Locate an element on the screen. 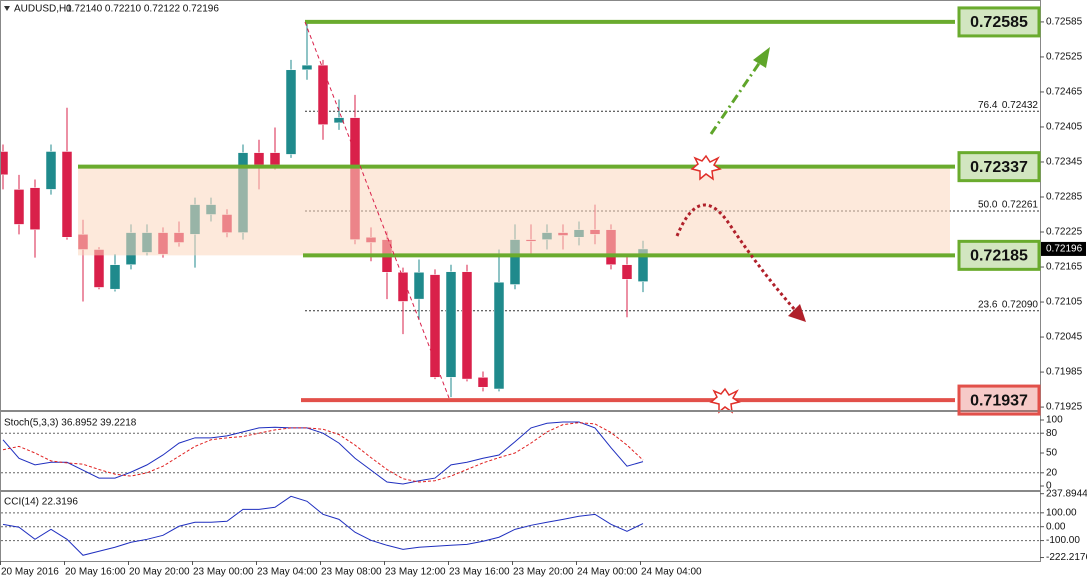  indicator-title: CCI(14) 22.3196 is located at coordinates (41, 502).